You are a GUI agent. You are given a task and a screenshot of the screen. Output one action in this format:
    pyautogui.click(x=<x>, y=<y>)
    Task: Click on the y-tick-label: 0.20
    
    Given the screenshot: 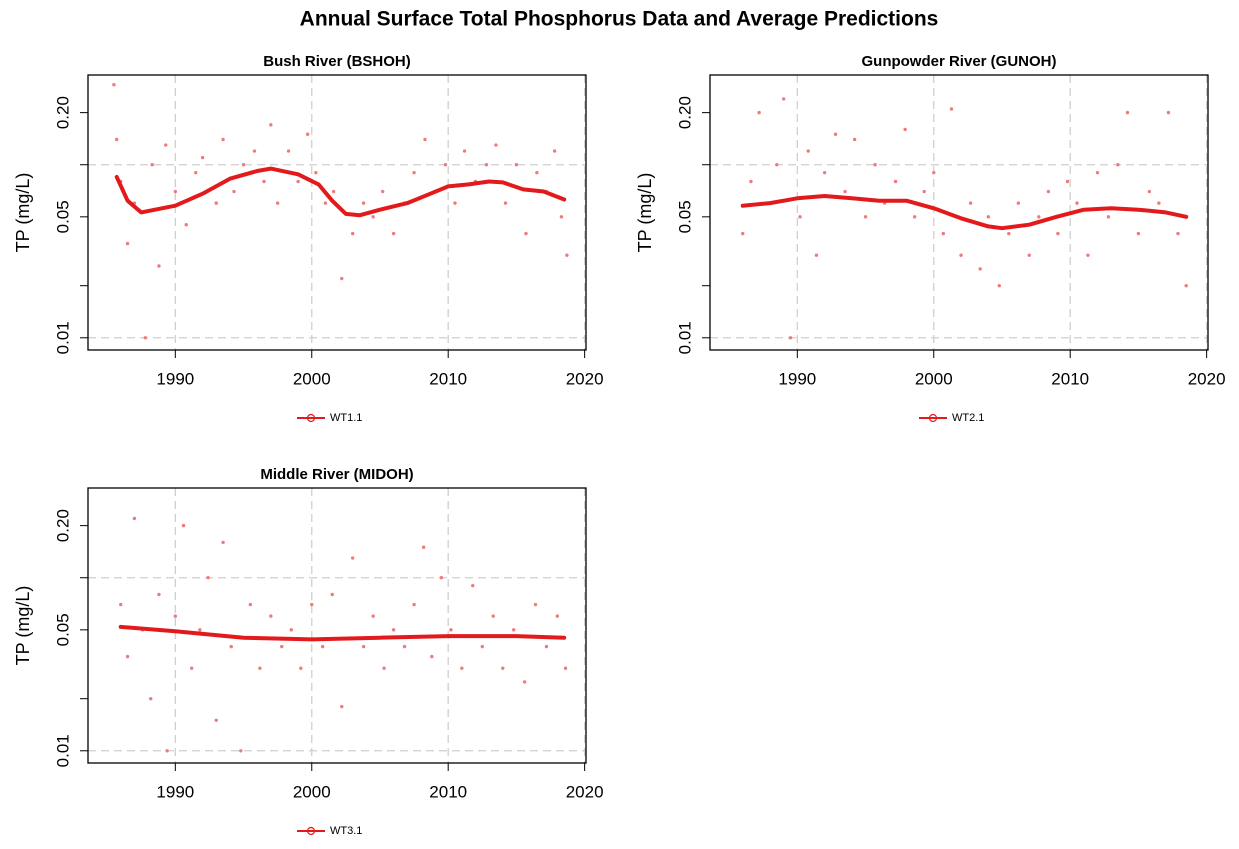 What is the action you would take?
    pyautogui.click(x=684, y=112)
    